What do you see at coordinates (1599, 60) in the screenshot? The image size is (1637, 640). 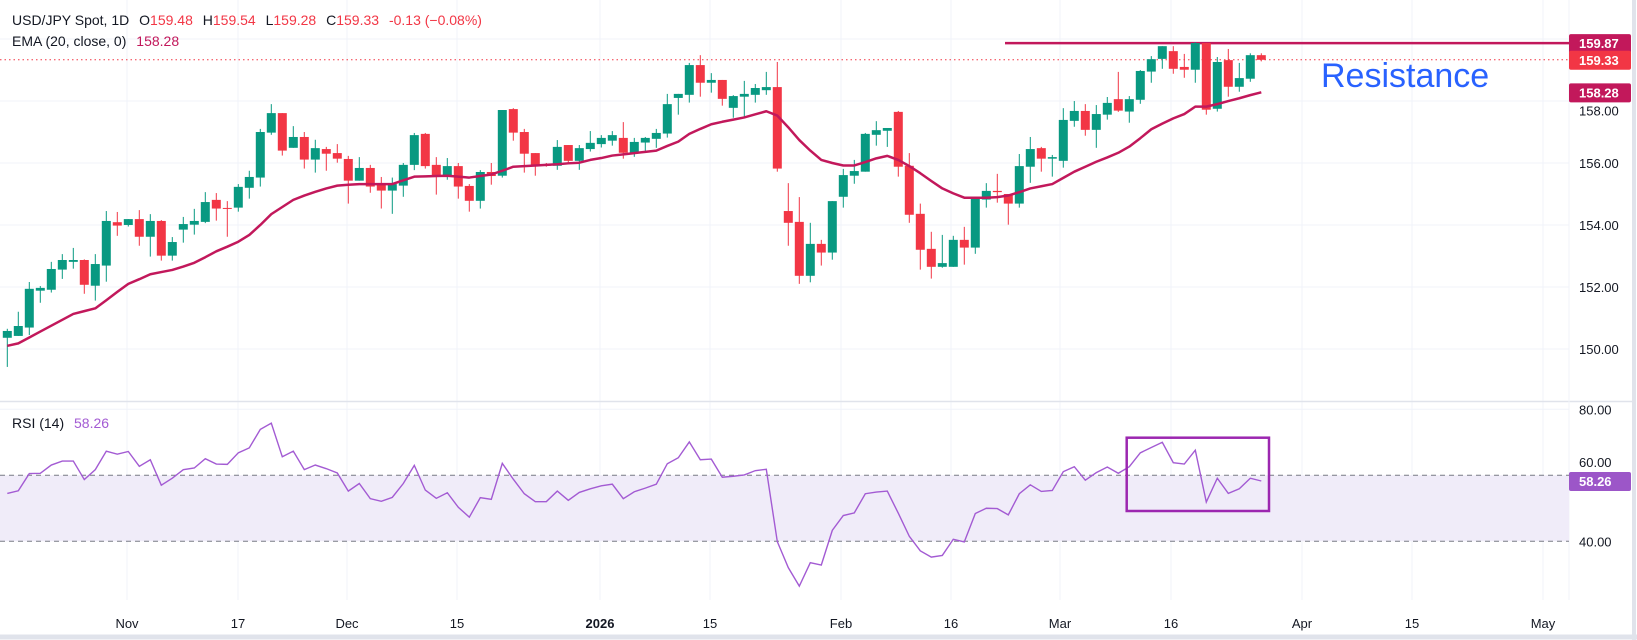 I see `last-price-tag: 159.33` at bounding box center [1599, 60].